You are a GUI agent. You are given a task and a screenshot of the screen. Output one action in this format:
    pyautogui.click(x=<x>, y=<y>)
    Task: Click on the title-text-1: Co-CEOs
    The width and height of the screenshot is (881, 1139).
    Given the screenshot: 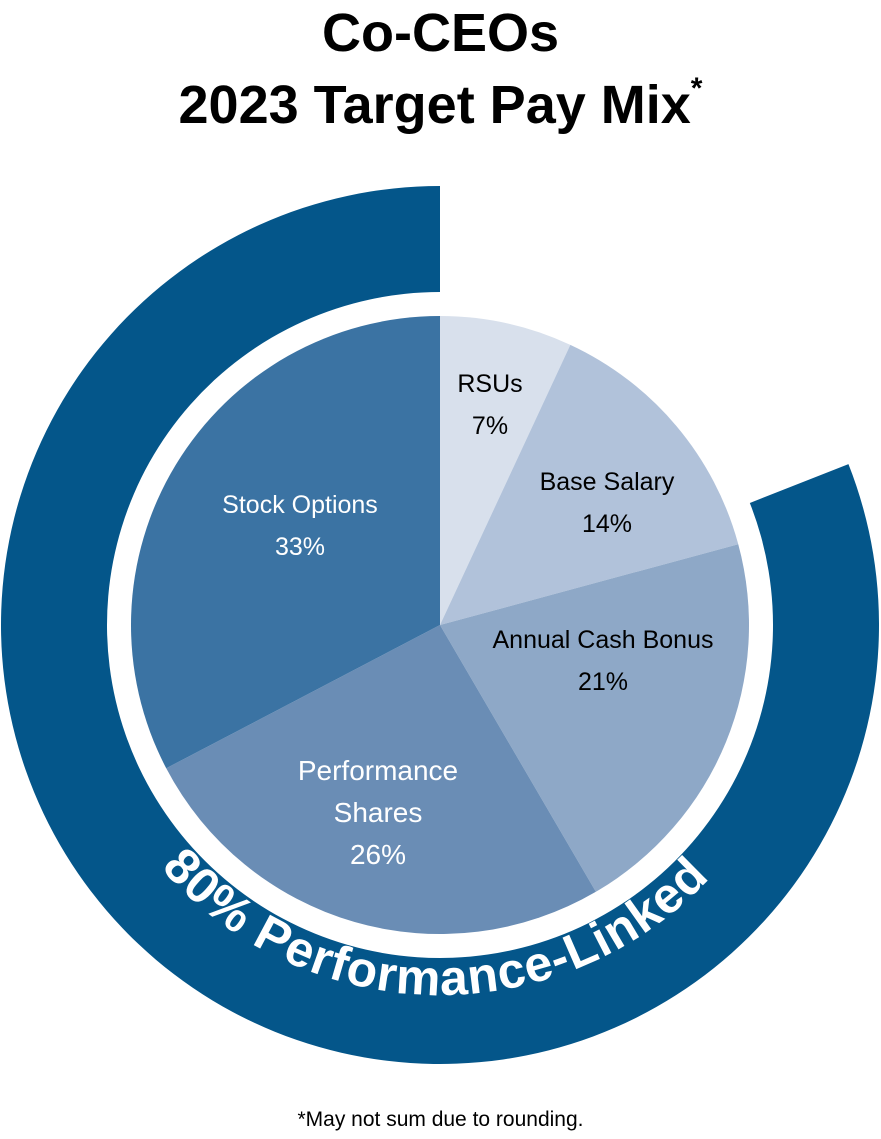 What is the action you would take?
    pyautogui.click(x=440, y=33)
    